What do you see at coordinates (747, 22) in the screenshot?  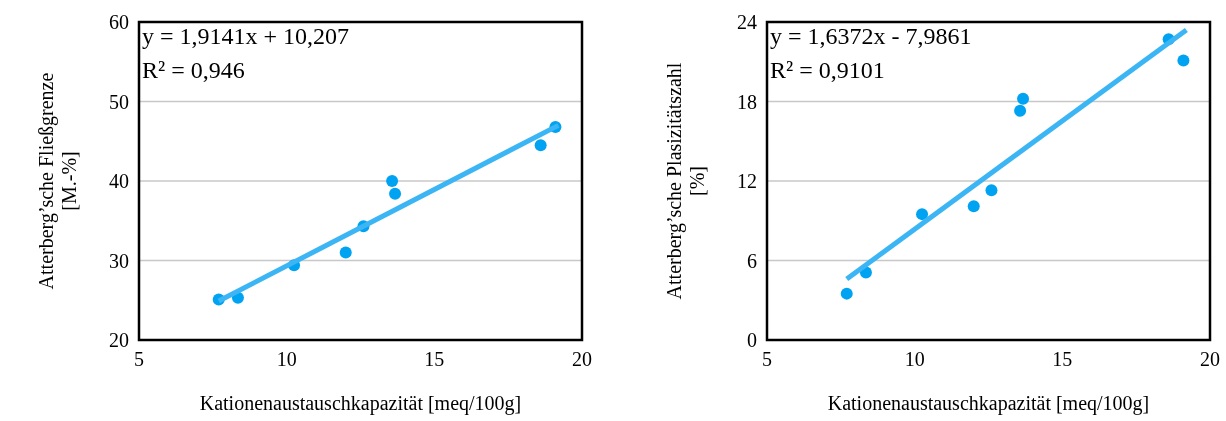 I see `y-tick-label: 24` at bounding box center [747, 22].